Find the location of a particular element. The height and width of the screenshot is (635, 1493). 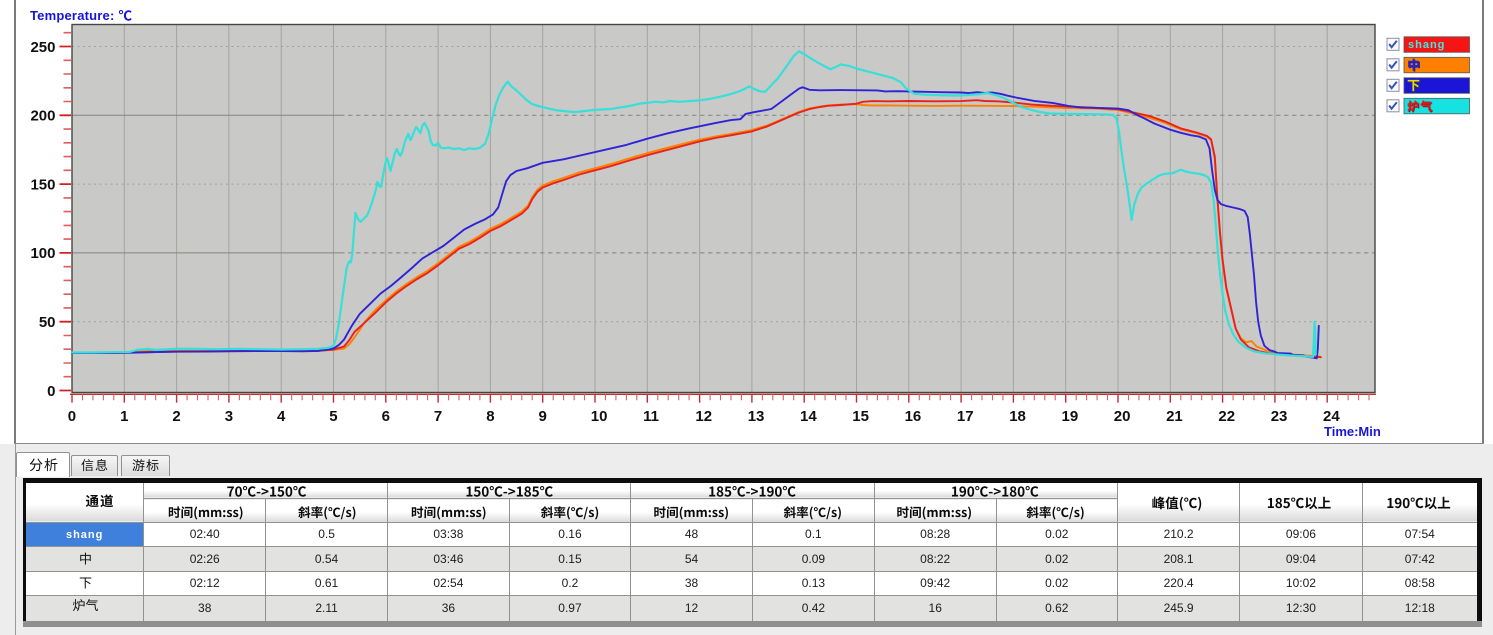

svg-text: 9 is located at coordinates (543, 416).